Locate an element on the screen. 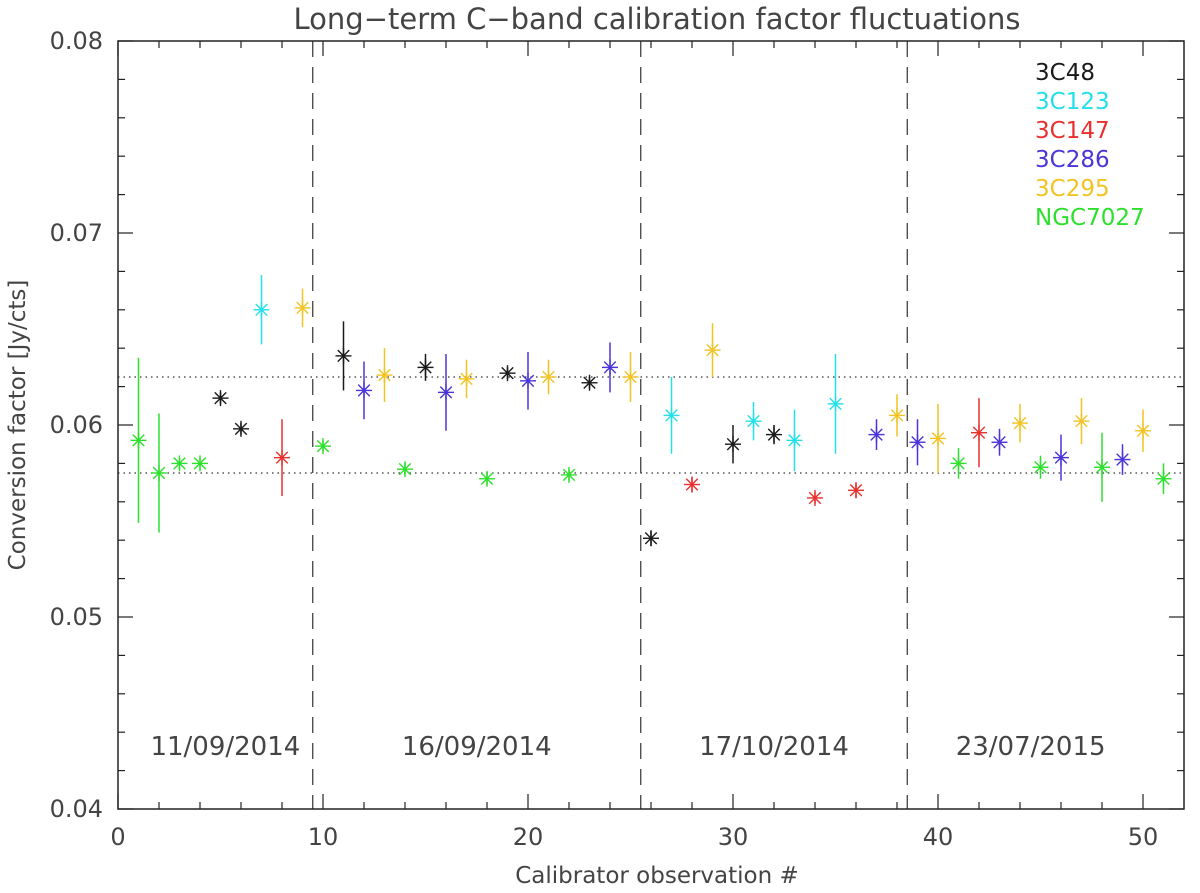  legend-layer: 3C48 3C123 3C147 3C286 3C295 NGC7027 is located at coordinates (1090, 145).